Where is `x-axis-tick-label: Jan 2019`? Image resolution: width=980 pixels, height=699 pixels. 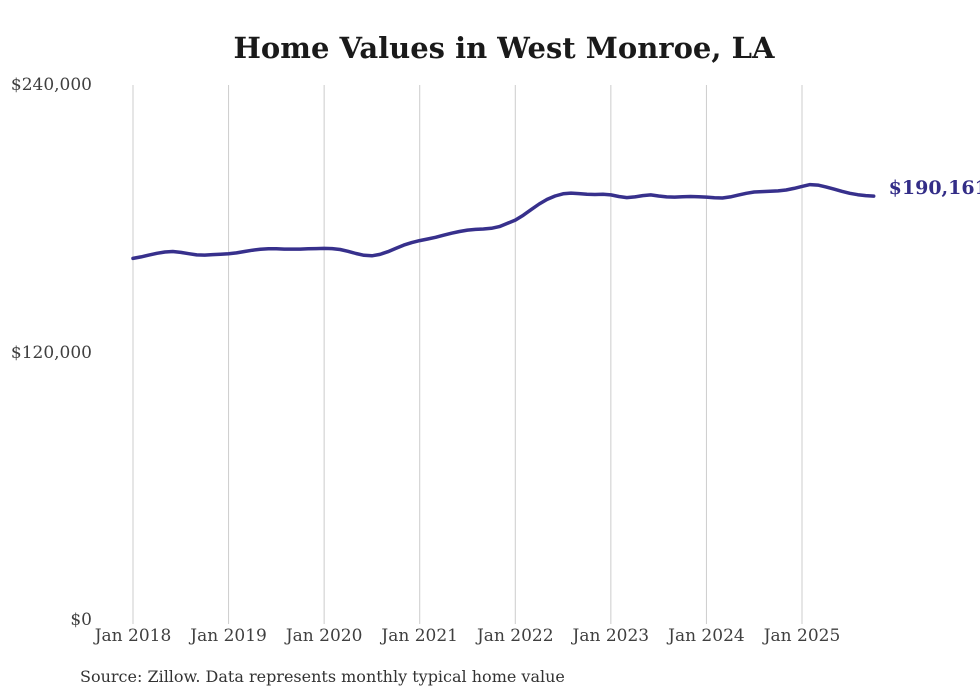
x-axis-tick-label: Jan 2019 is located at coordinates (228, 636).